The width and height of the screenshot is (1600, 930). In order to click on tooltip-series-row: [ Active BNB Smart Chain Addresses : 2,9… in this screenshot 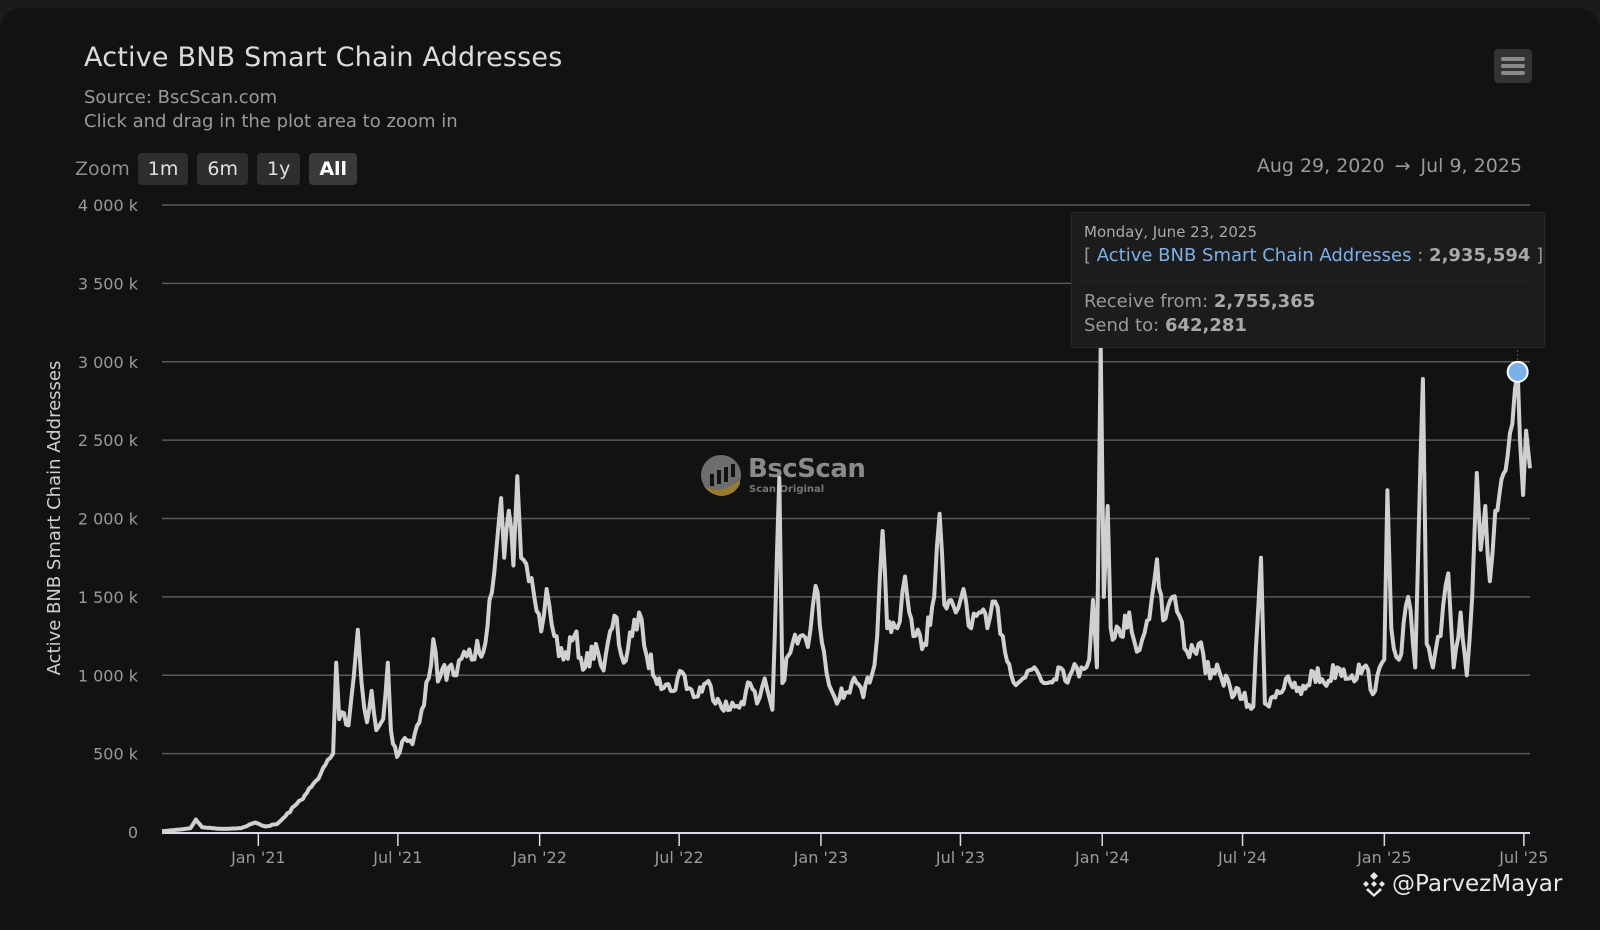, I will do `click(1313, 255)`.